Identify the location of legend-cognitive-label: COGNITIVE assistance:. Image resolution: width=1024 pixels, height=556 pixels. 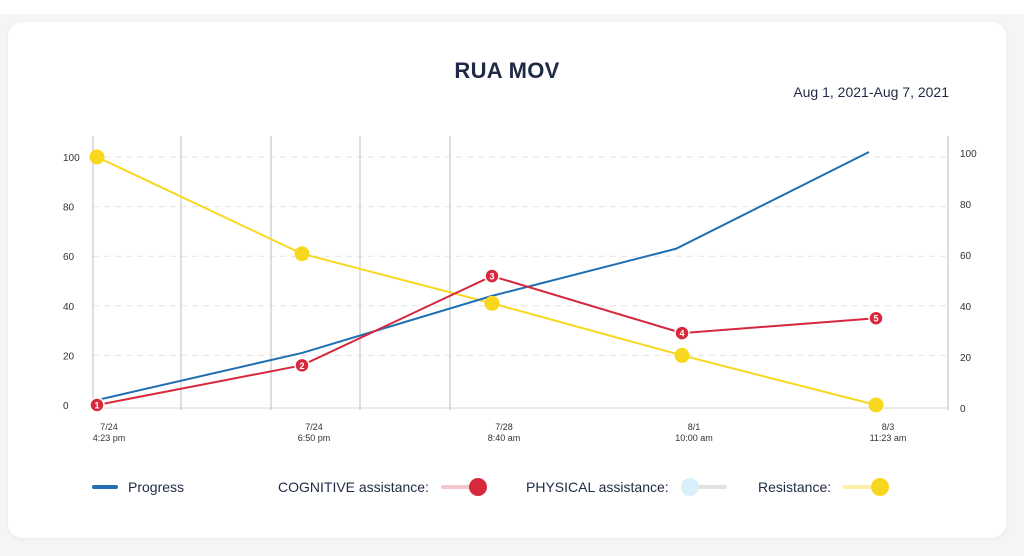
(353, 487).